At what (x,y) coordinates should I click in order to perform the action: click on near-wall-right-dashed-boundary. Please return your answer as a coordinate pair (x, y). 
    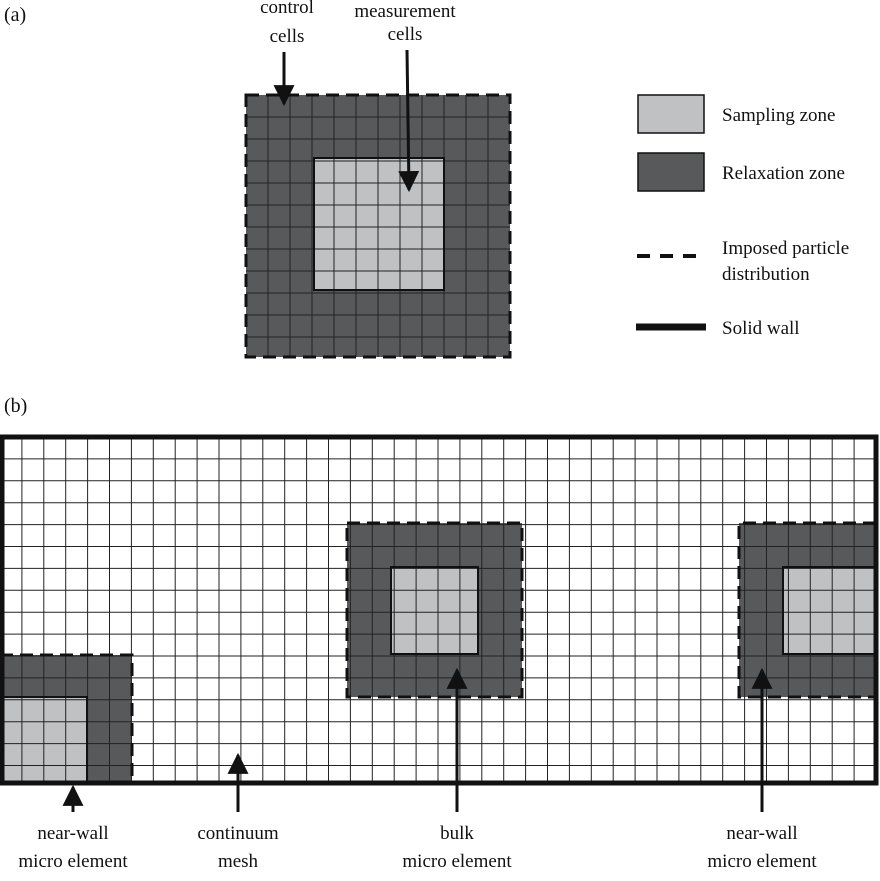
    Looking at the image, I should click on (806, 610).